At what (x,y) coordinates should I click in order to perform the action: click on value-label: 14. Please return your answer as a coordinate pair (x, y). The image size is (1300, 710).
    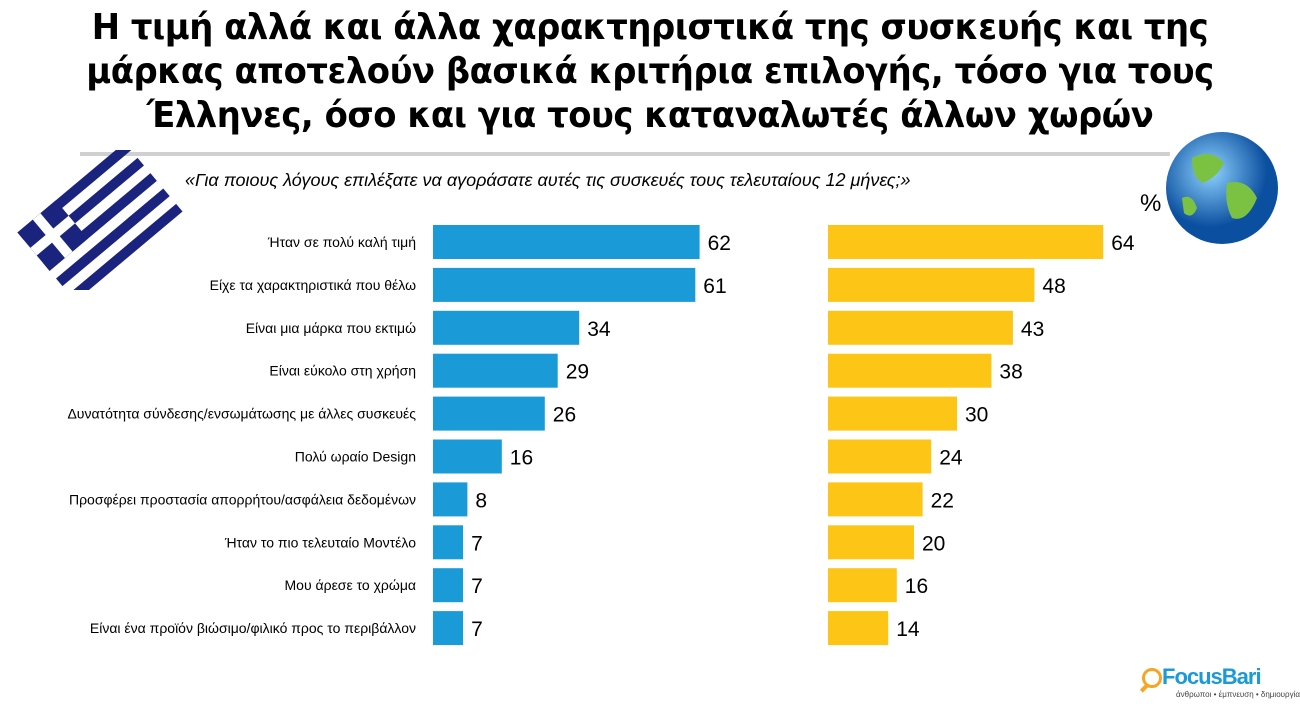
    Looking at the image, I should click on (908, 629).